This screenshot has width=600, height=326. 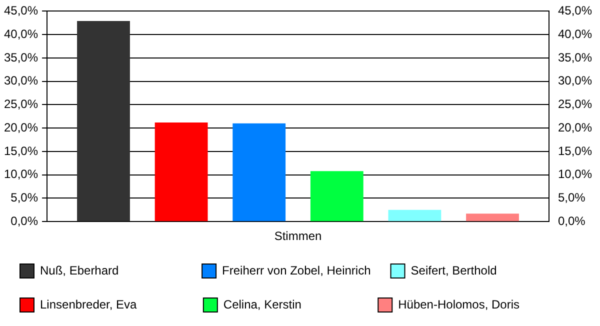 What do you see at coordinates (21, 127) in the screenshot?
I see `y-tick-label: 20,0%` at bounding box center [21, 127].